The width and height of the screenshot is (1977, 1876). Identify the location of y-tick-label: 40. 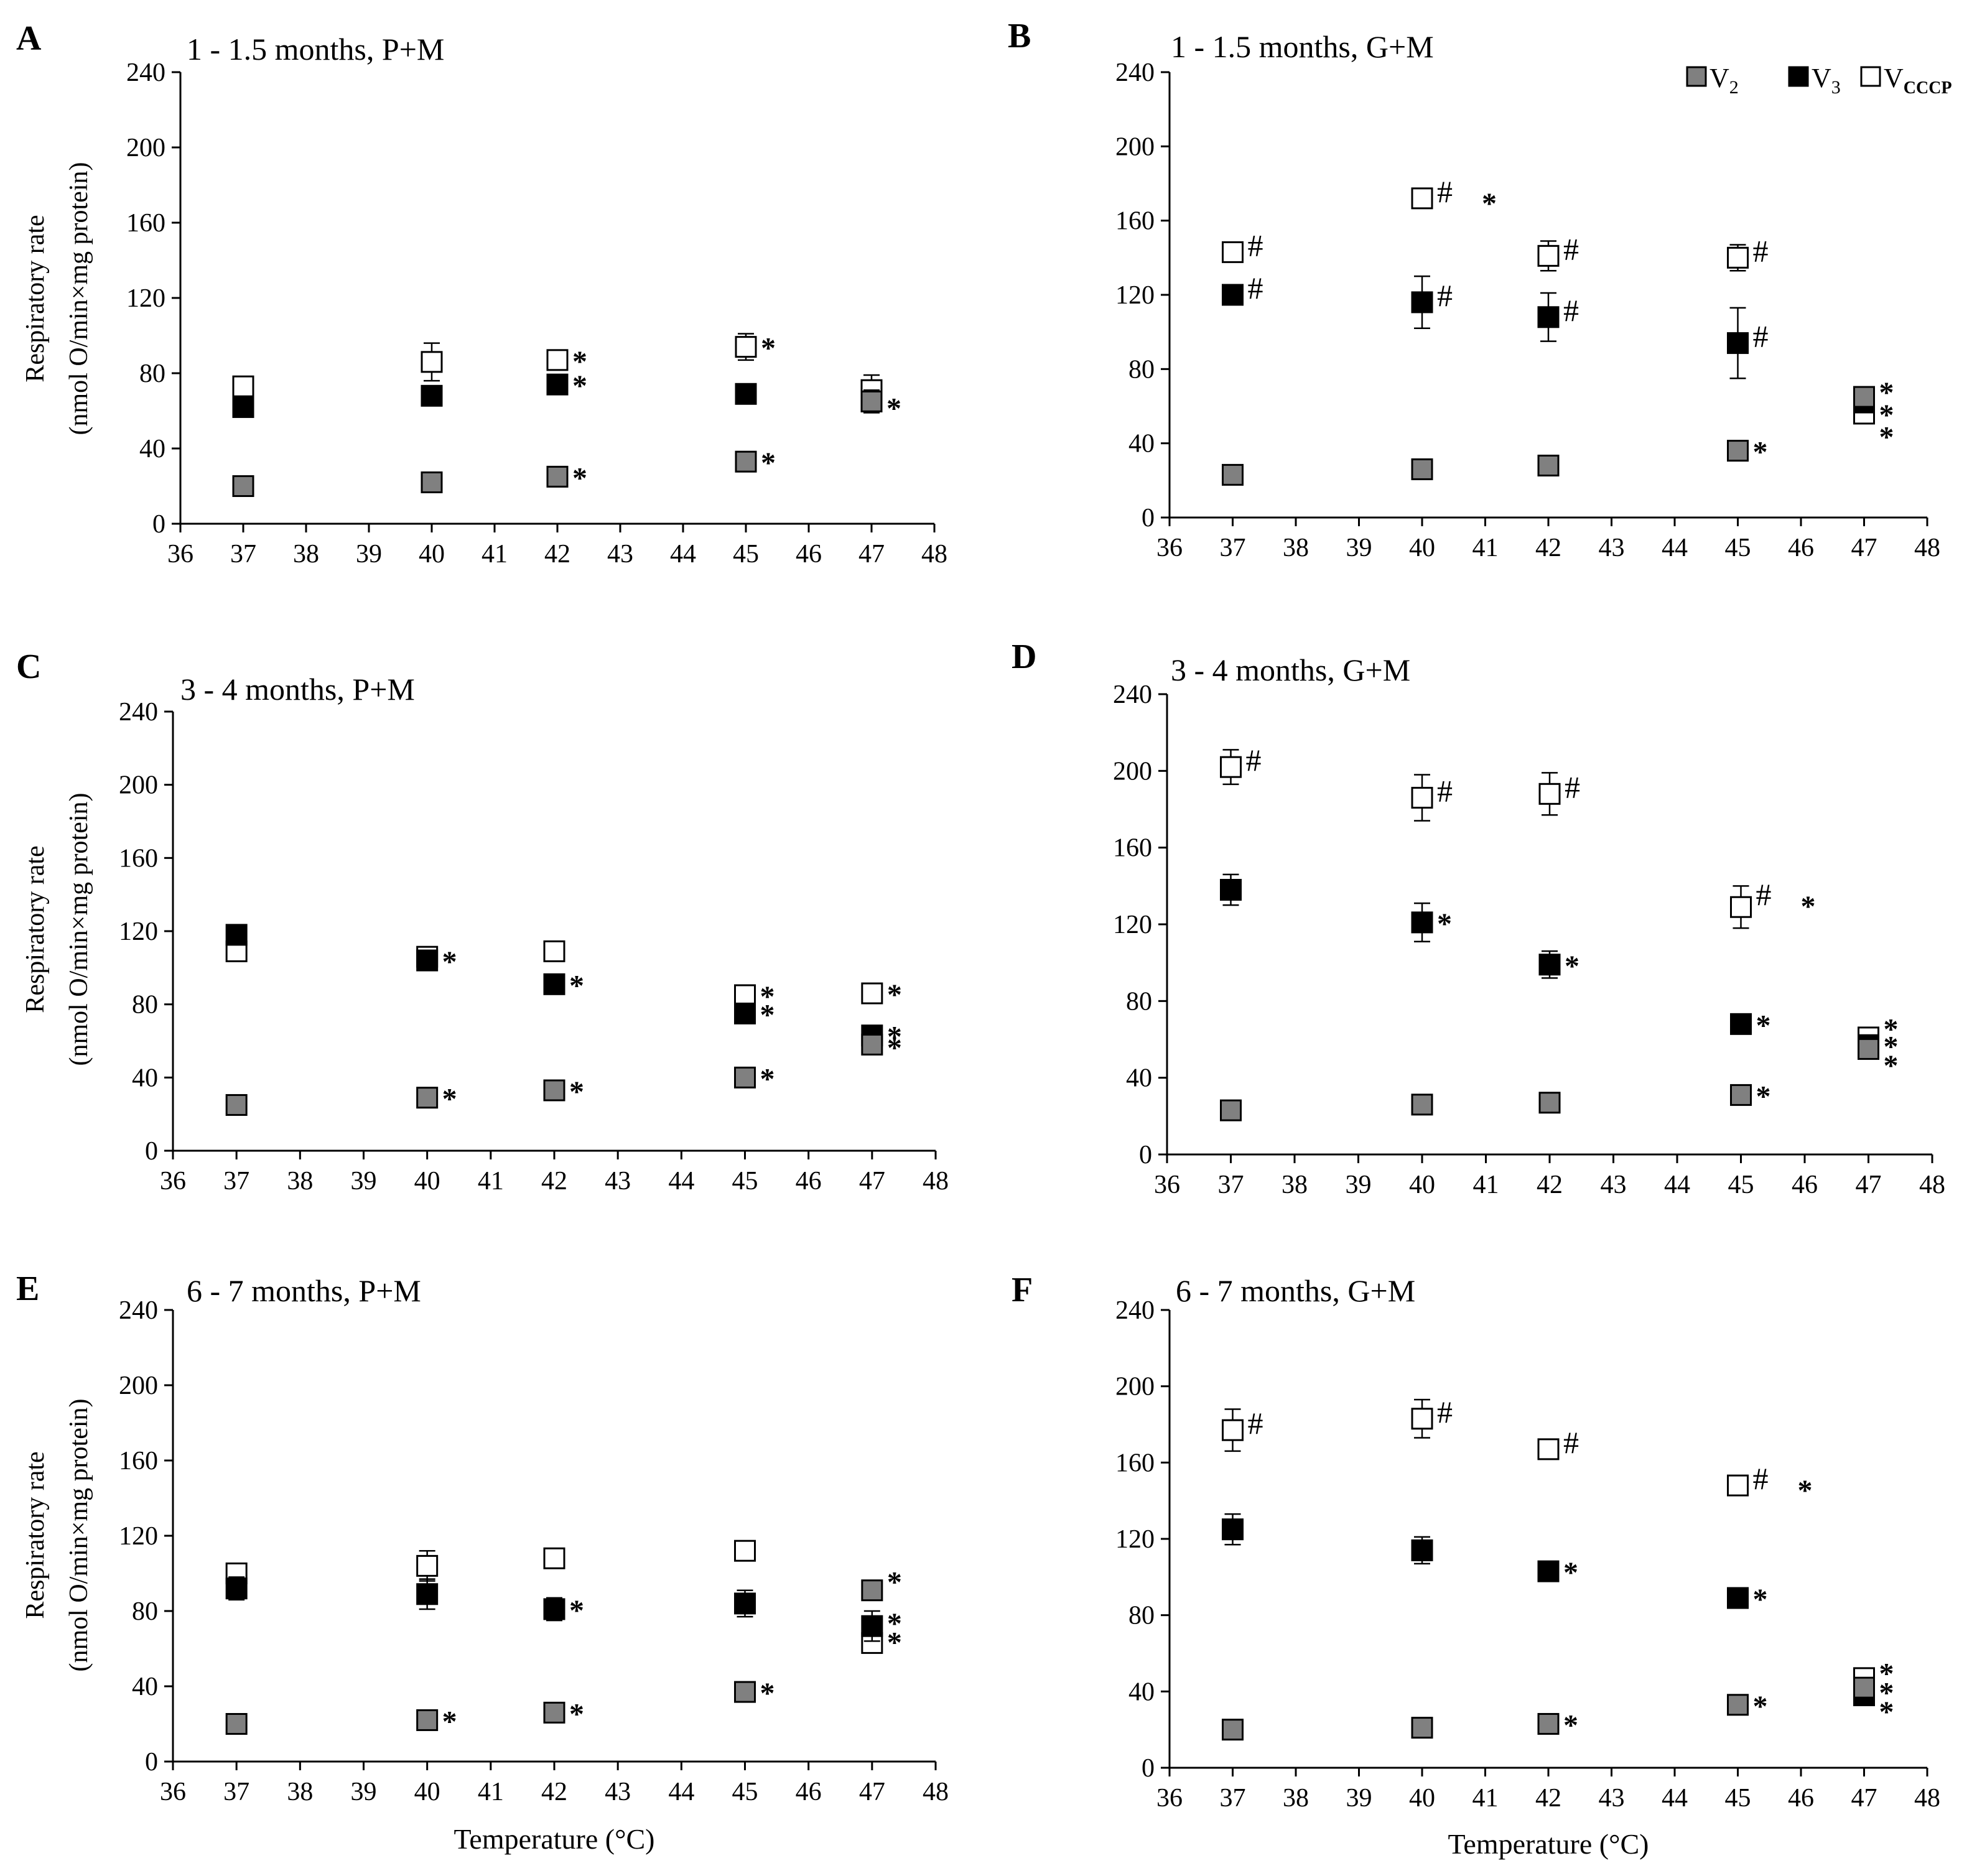
(1141, 444).